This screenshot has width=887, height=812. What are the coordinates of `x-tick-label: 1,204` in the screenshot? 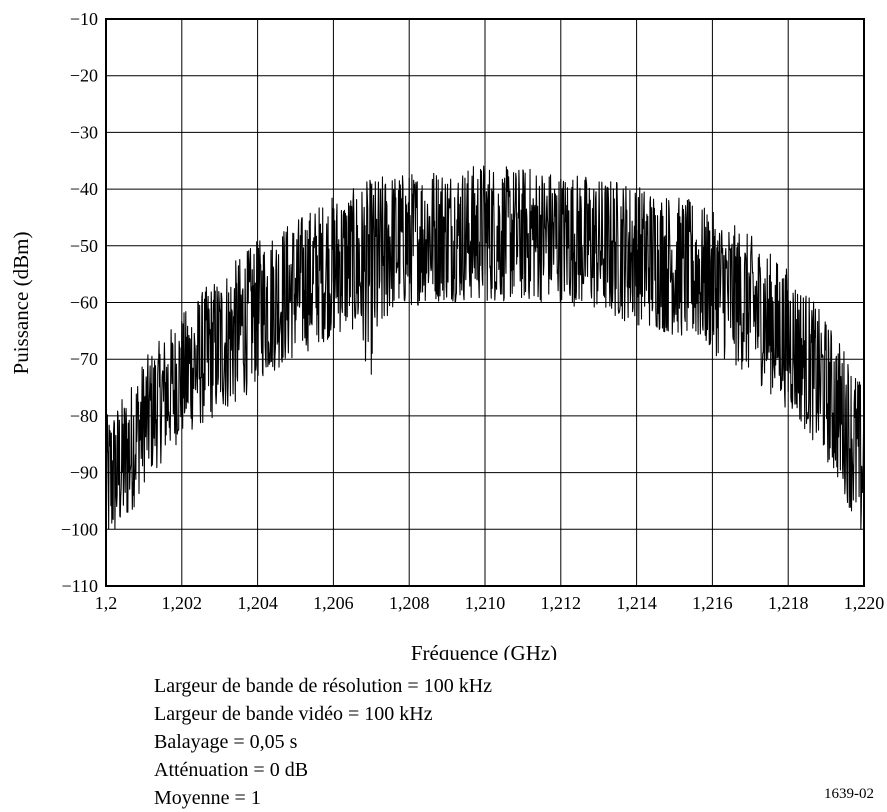 It's located at (257, 603).